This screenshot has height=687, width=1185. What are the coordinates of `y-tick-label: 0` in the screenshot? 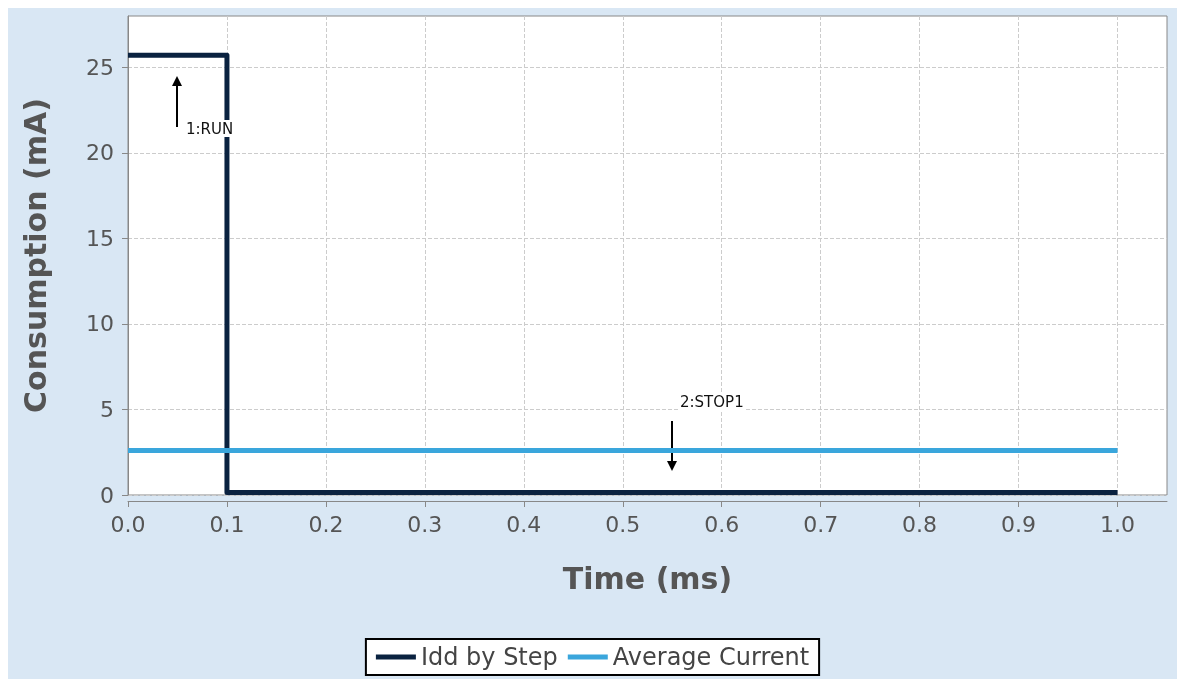 It's located at (107, 495).